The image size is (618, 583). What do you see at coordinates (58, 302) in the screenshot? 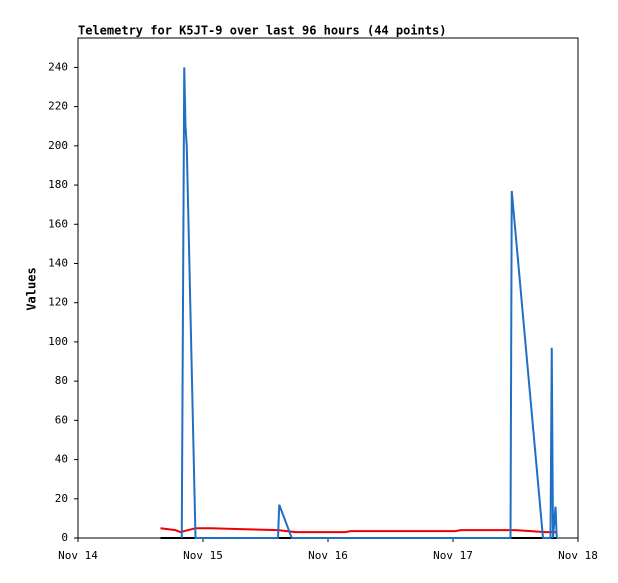
I see `y-tick-label: 120` at bounding box center [58, 302].